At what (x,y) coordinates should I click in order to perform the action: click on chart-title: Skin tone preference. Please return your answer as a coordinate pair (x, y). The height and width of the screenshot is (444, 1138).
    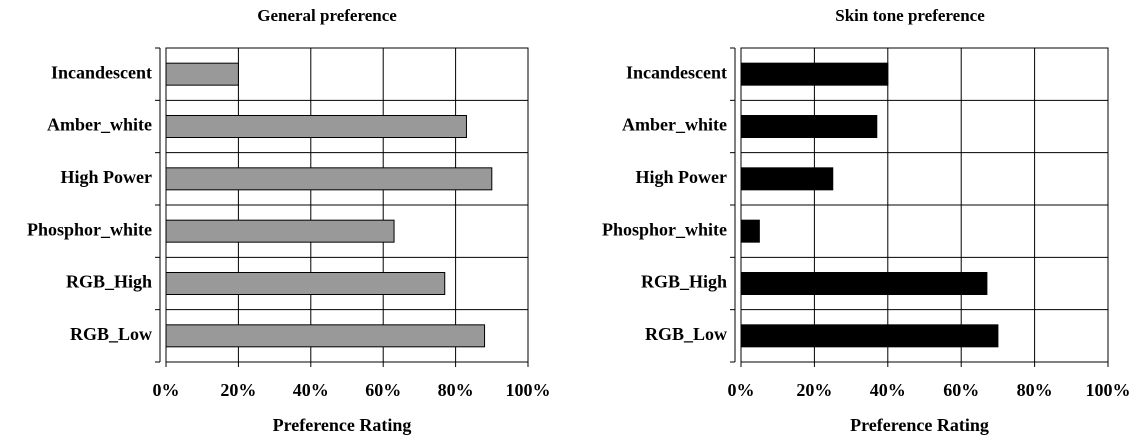
    Looking at the image, I should click on (910, 15).